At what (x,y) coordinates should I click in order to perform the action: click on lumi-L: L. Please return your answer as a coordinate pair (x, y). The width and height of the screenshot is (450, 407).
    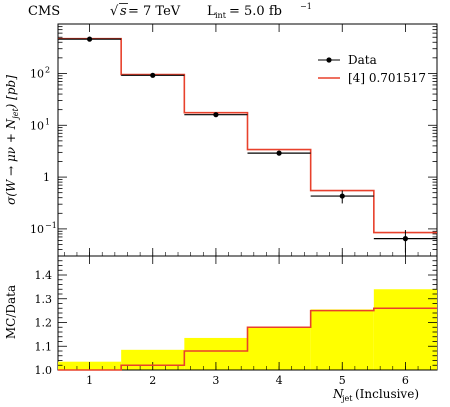
    Looking at the image, I should click on (211, 11).